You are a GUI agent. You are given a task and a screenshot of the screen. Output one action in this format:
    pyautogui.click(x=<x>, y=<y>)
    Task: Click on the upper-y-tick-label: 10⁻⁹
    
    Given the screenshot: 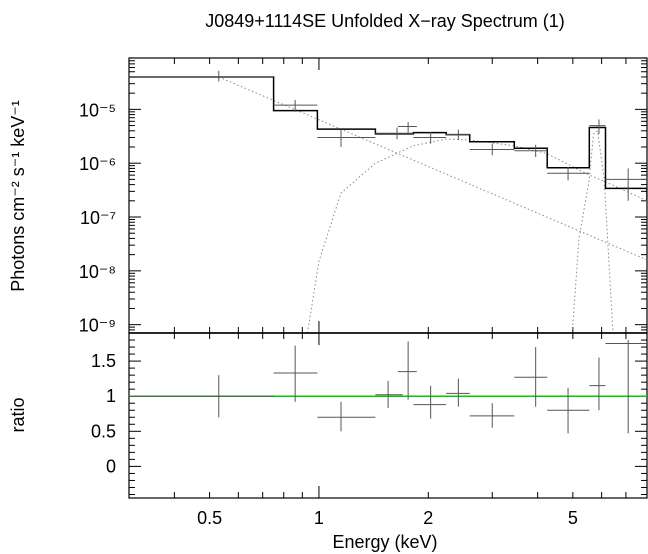 What is the action you would take?
    pyautogui.click(x=97, y=326)
    